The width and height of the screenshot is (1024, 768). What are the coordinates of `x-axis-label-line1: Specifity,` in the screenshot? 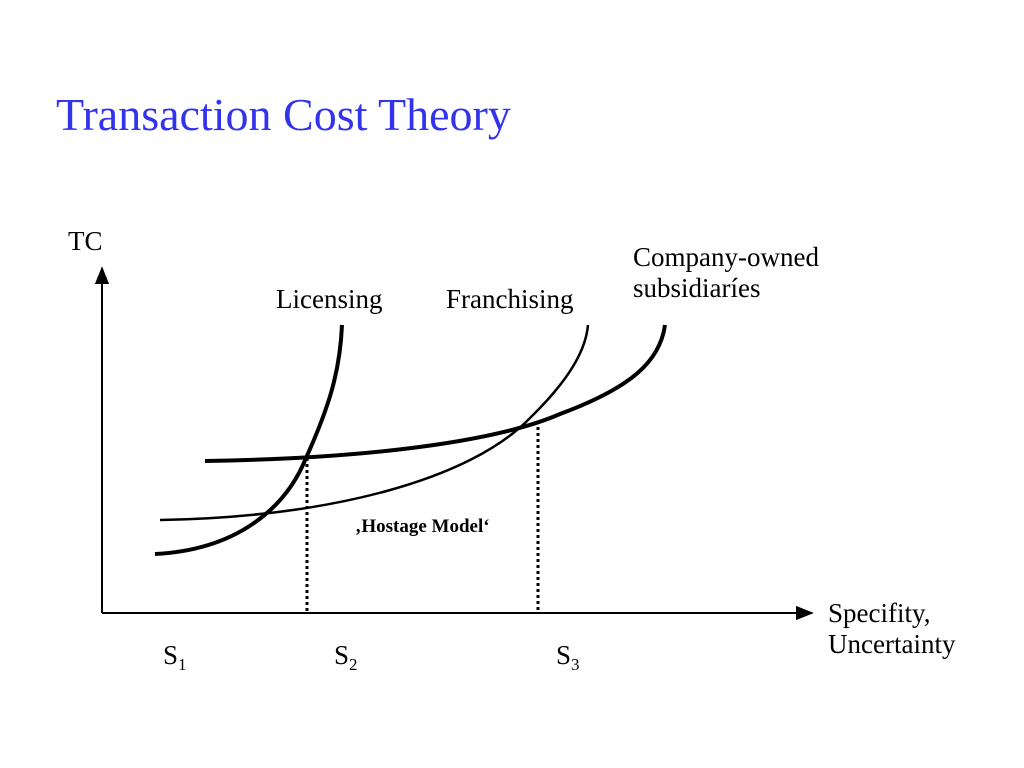 It's located at (879, 613).